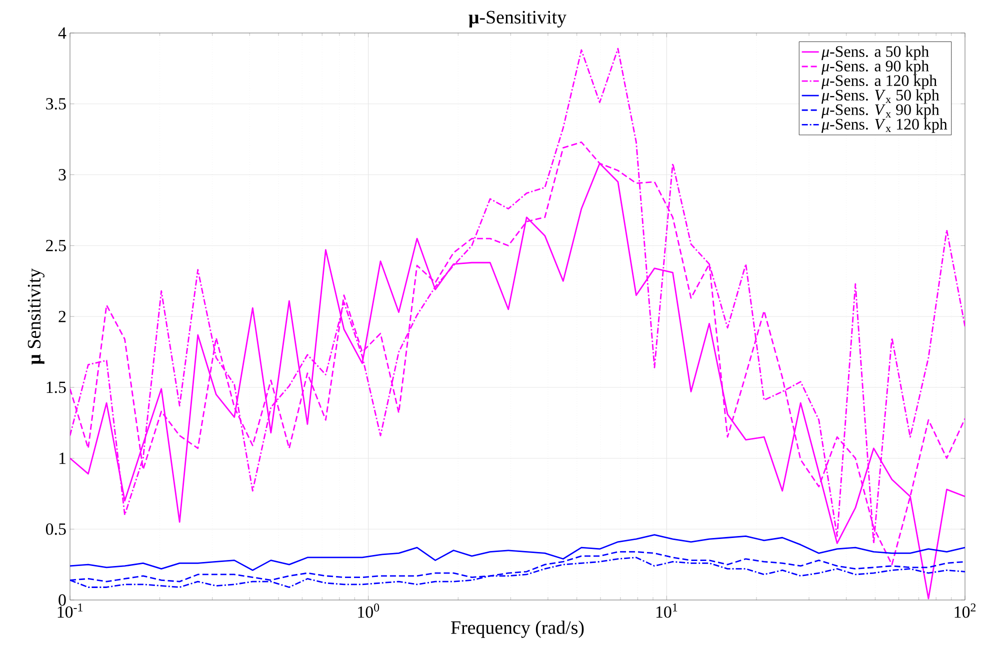  Describe the element at coordinates (517, 629) in the screenshot. I see `x-axis-title: Frequency (rad/s)` at that location.